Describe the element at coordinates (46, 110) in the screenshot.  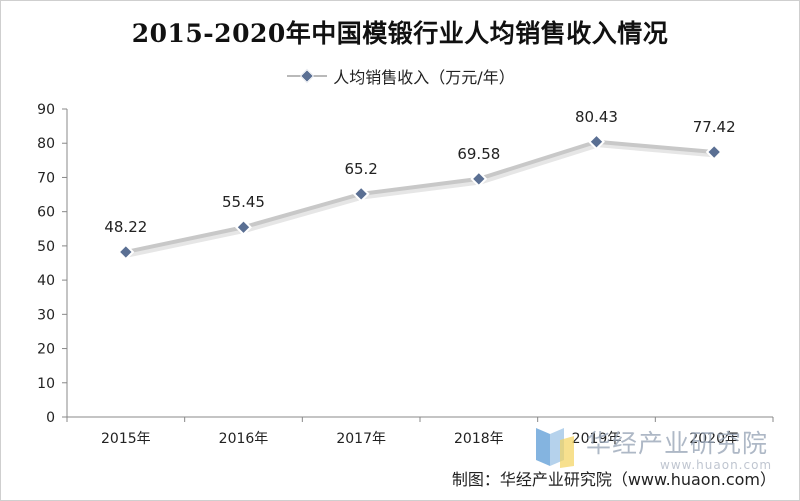
I see `y-tick-label: 90` at that location.